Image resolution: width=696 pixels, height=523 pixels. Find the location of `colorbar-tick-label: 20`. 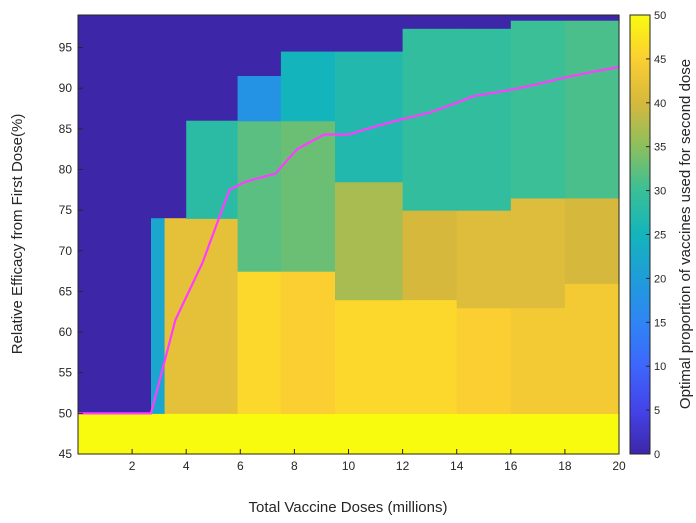

colorbar-tick-label: 20 is located at coordinates (660, 279).